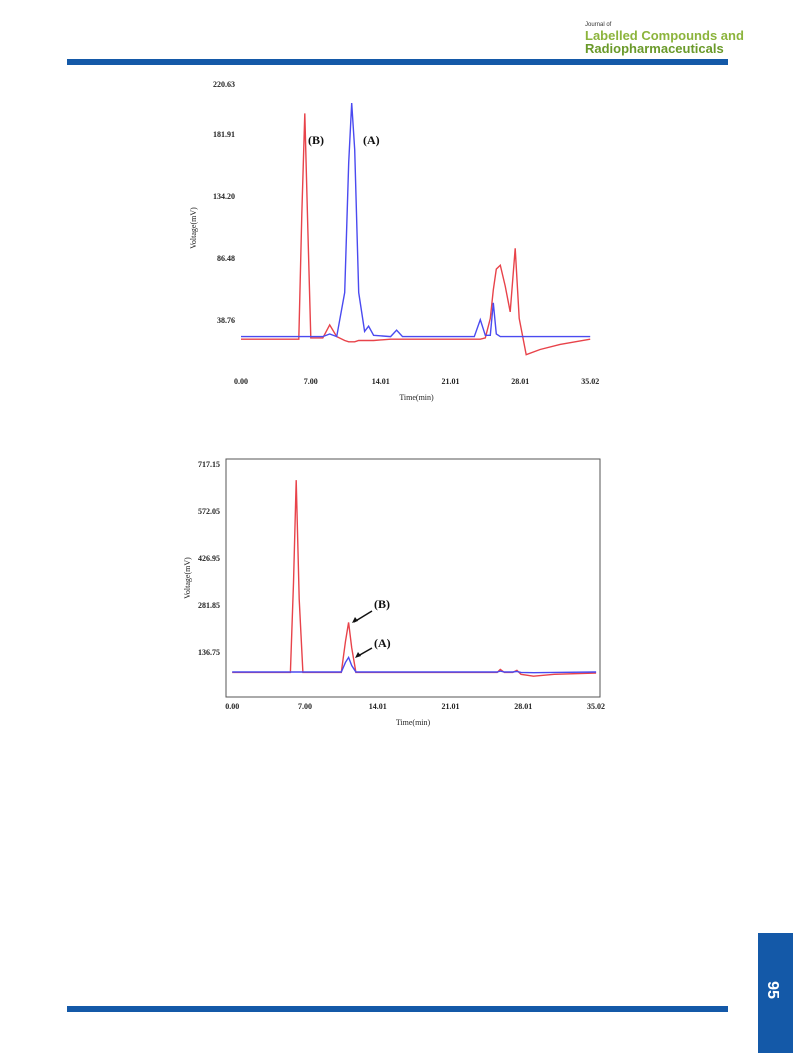  What do you see at coordinates (226, 320) in the screenshot?
I see `y-tick-label: 38.76` at bounding box center [226, 320].